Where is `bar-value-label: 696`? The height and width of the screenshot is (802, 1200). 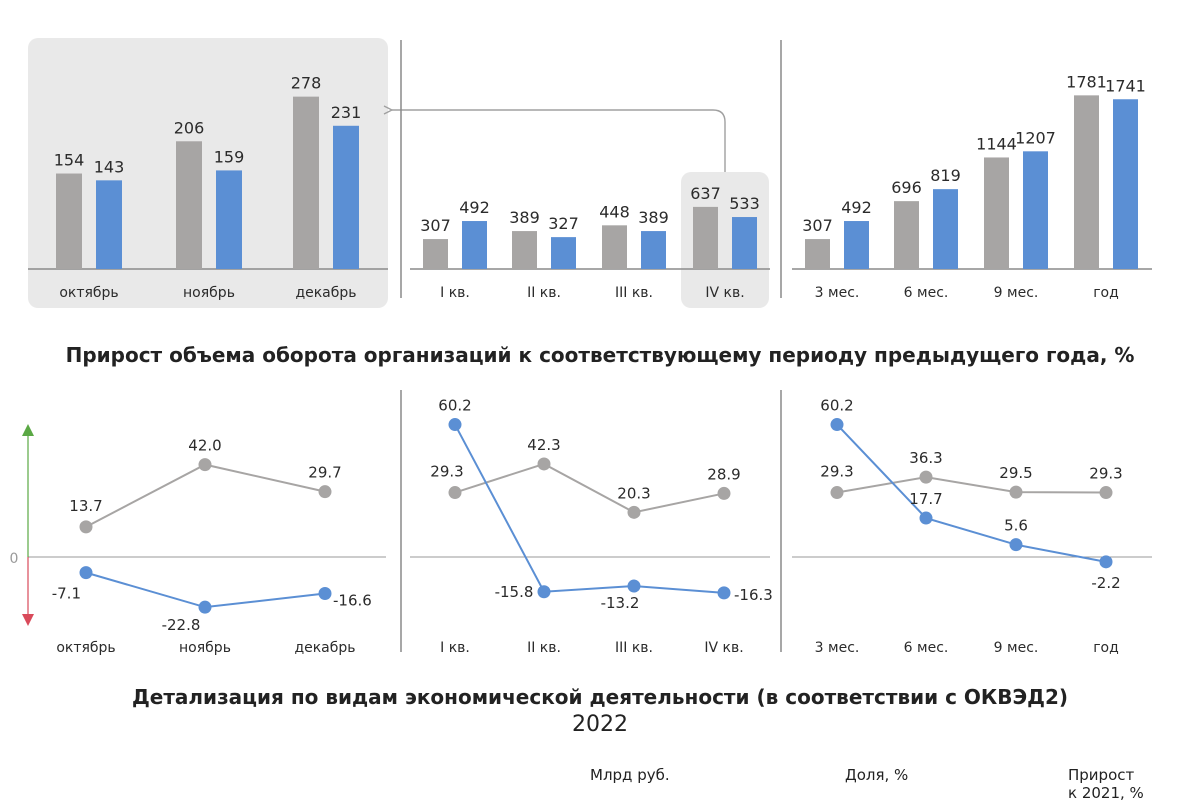
bar-value-label: 696 is located at coordinates (906, 187).